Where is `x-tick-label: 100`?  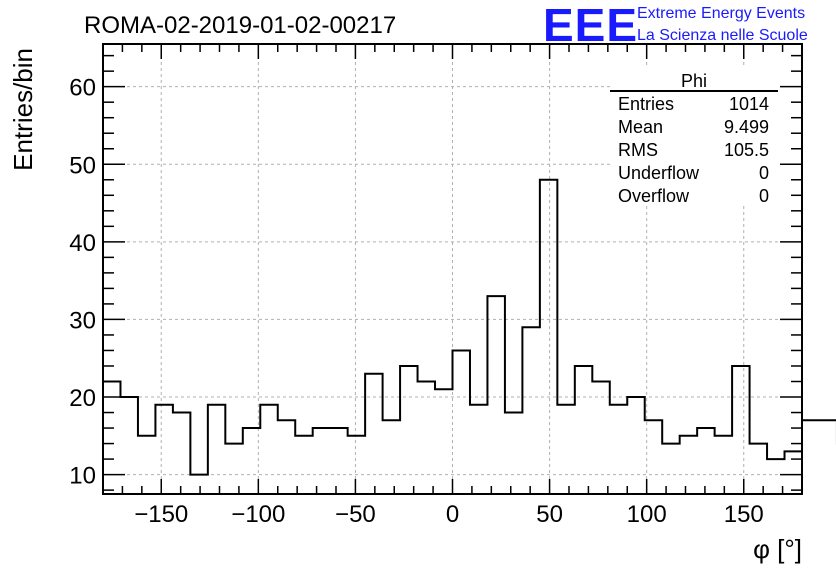 x-tick-label: 100 is located at coordinates (647, 514).